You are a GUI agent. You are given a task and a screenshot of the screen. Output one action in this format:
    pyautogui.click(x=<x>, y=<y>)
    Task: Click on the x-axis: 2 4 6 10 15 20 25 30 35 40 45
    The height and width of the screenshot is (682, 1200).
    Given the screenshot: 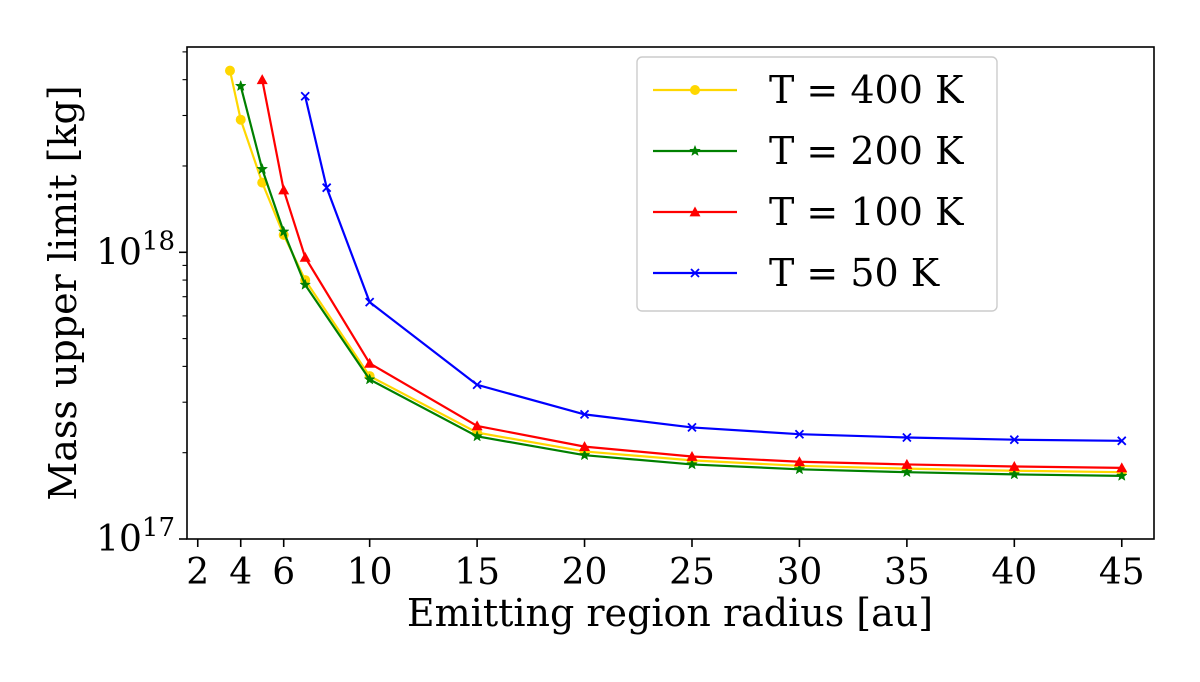 What is the action you would take?
    pyautogui.click(x=665, y=566)
    